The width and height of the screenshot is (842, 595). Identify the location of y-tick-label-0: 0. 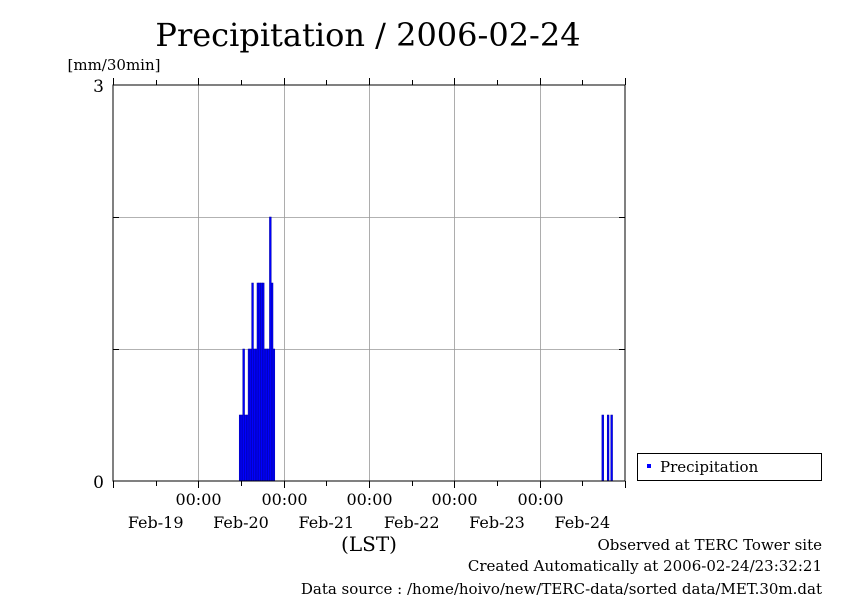
(98, 483).